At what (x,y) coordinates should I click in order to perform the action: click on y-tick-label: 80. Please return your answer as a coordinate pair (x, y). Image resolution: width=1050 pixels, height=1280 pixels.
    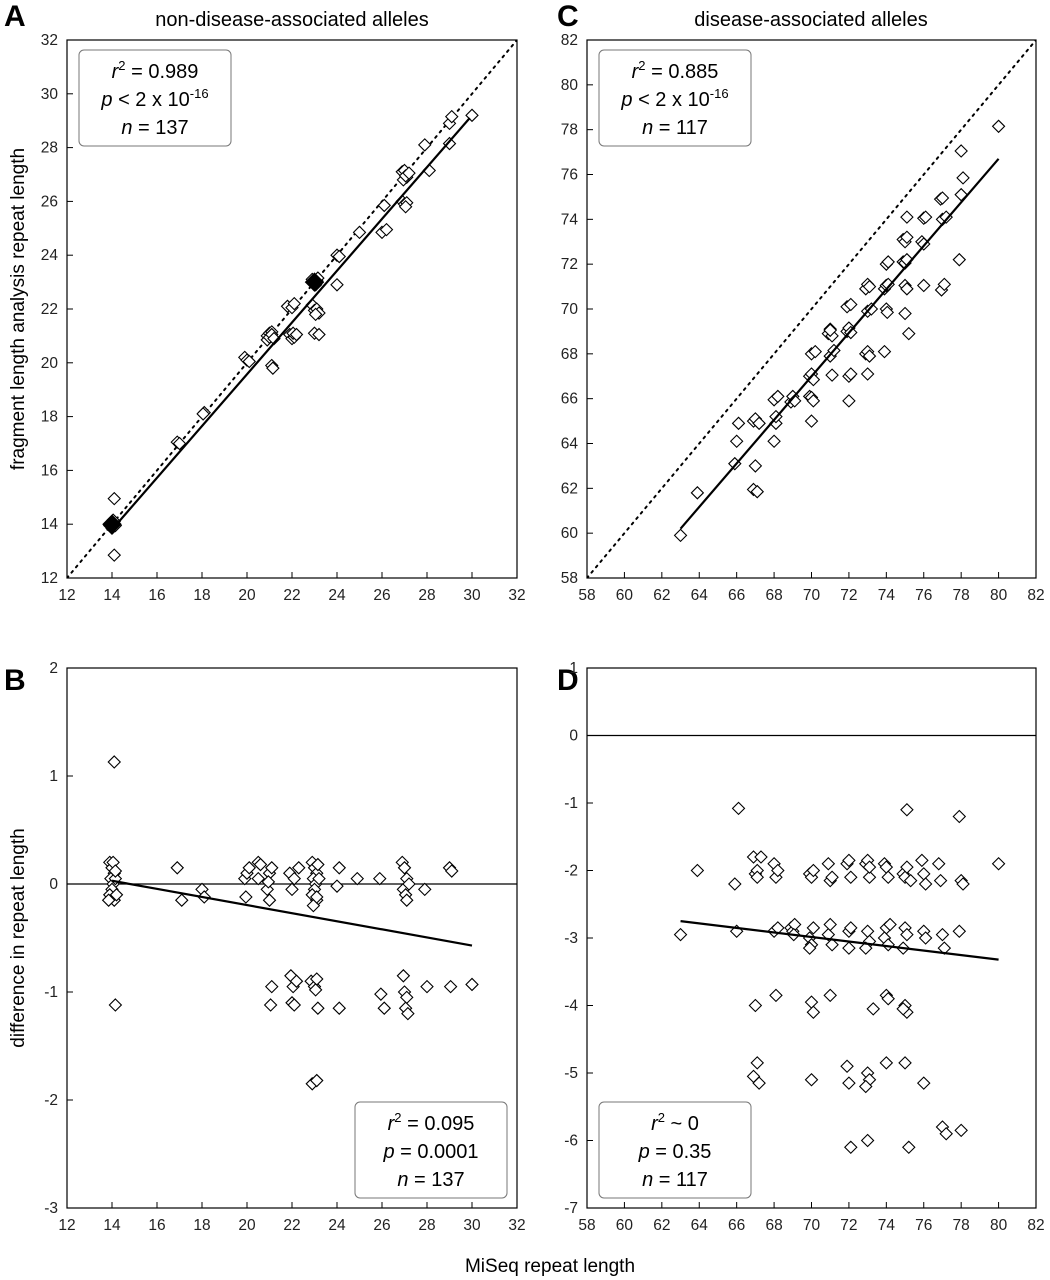
    Looking at the image, I should click on (570, 85).